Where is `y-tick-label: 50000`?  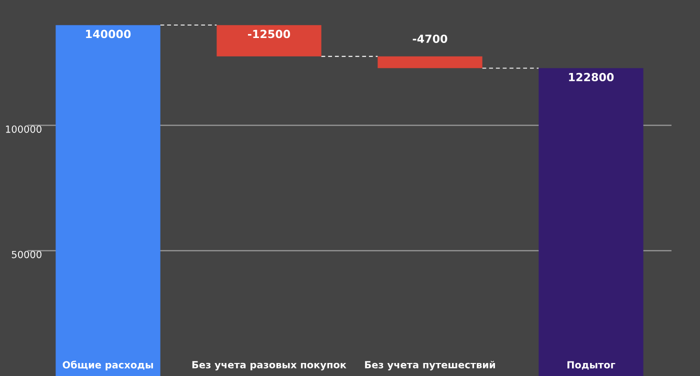 y-tick-label: 50000 is located at coordinates (27, 254).